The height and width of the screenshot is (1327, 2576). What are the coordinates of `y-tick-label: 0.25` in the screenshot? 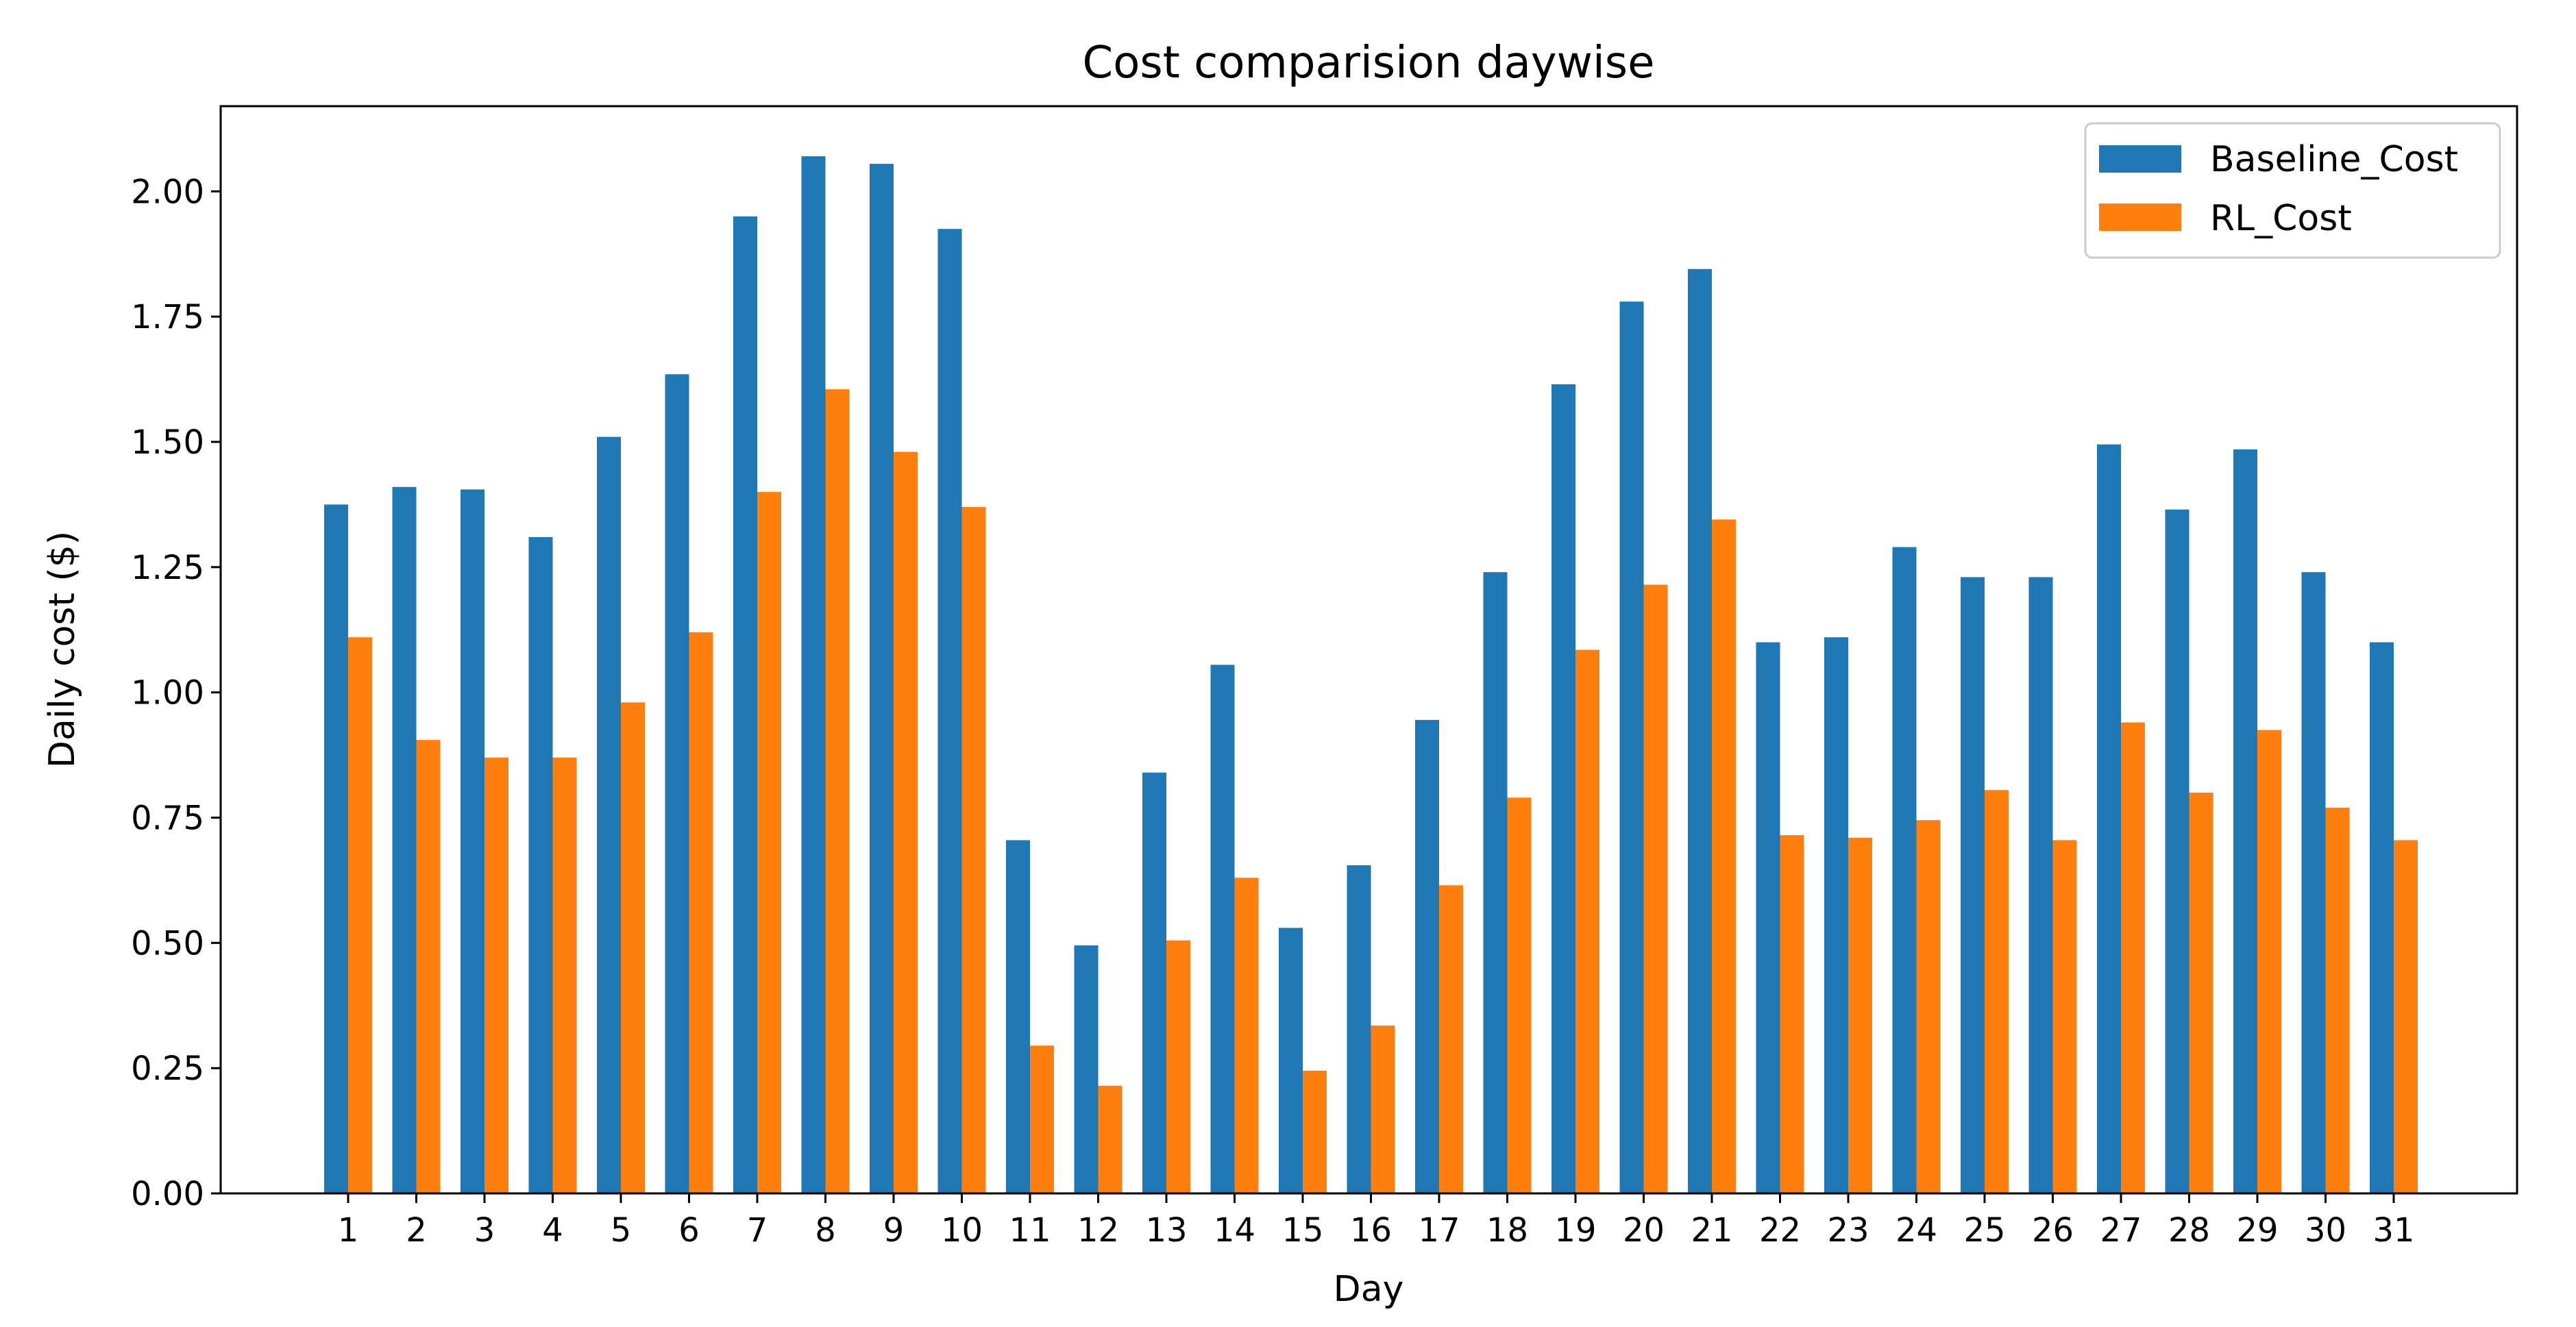 It's located at (168, 1069).